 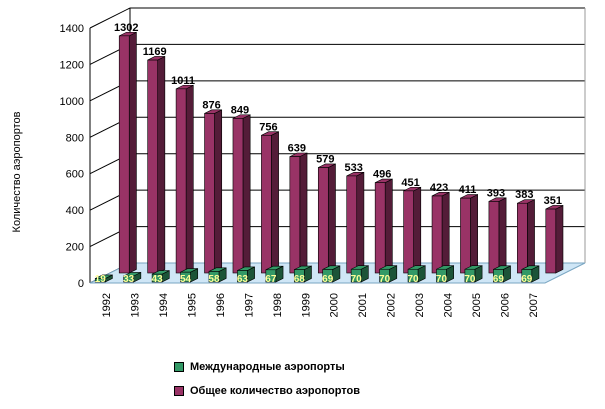 What do you see at coordinates (306, 305) in the screenshot?
I see `x-tick-label: 1999` at bounding box center [306, 305].